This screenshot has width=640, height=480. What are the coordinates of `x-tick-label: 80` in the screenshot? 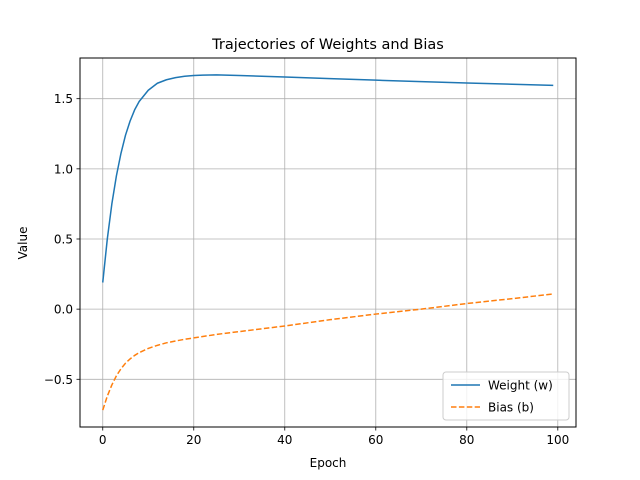 It's located at (466, 440).